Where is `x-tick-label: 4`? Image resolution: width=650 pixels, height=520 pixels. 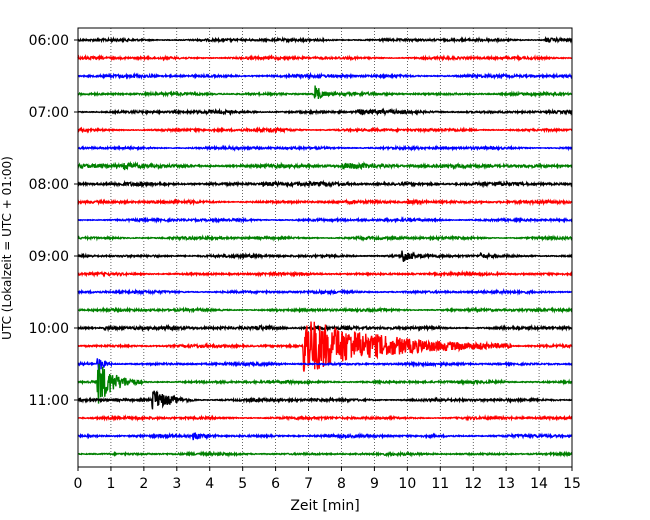 x-tick-label: 4 is located at coordinates (209, 484).